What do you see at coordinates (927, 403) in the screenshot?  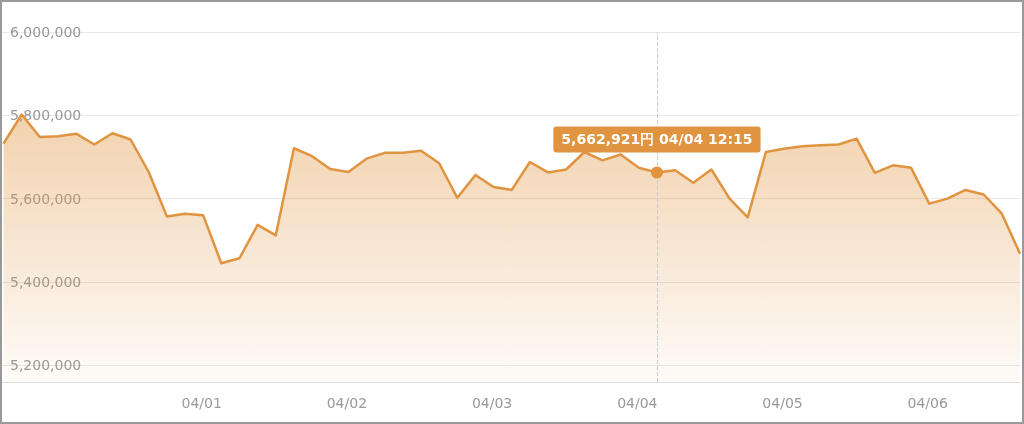 I see `x-tick-label: 04/06` at bounding box center [927, 403].